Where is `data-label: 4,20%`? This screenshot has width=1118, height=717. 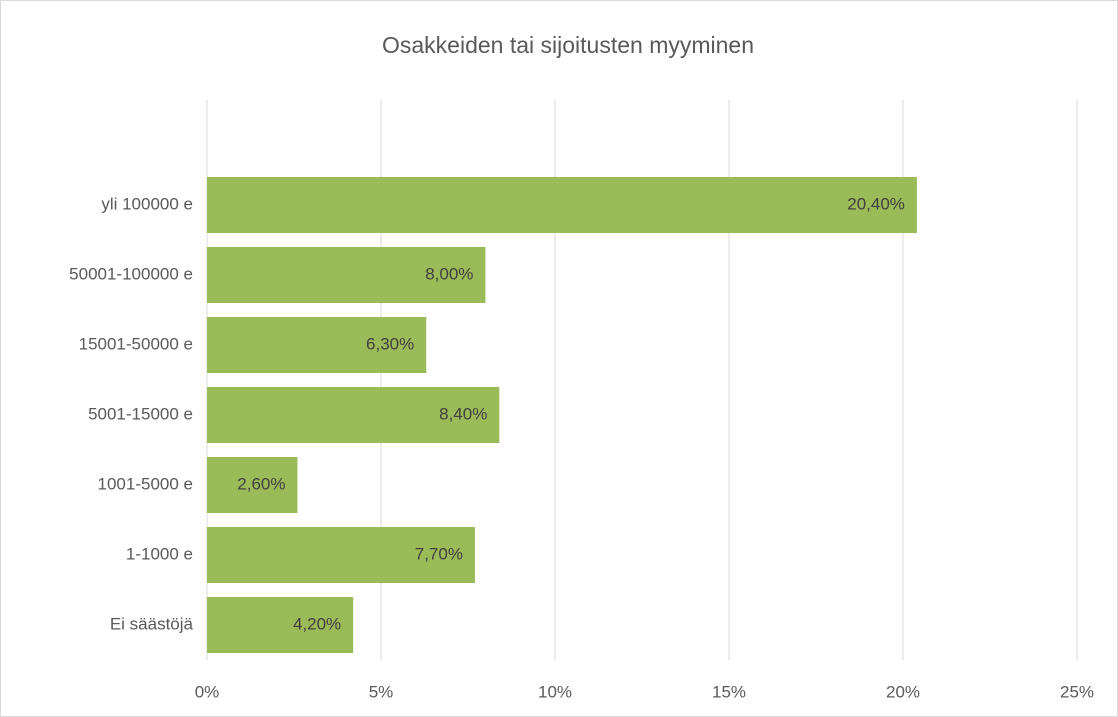 data-label: 4,20% is located at coordinates (317, 623).